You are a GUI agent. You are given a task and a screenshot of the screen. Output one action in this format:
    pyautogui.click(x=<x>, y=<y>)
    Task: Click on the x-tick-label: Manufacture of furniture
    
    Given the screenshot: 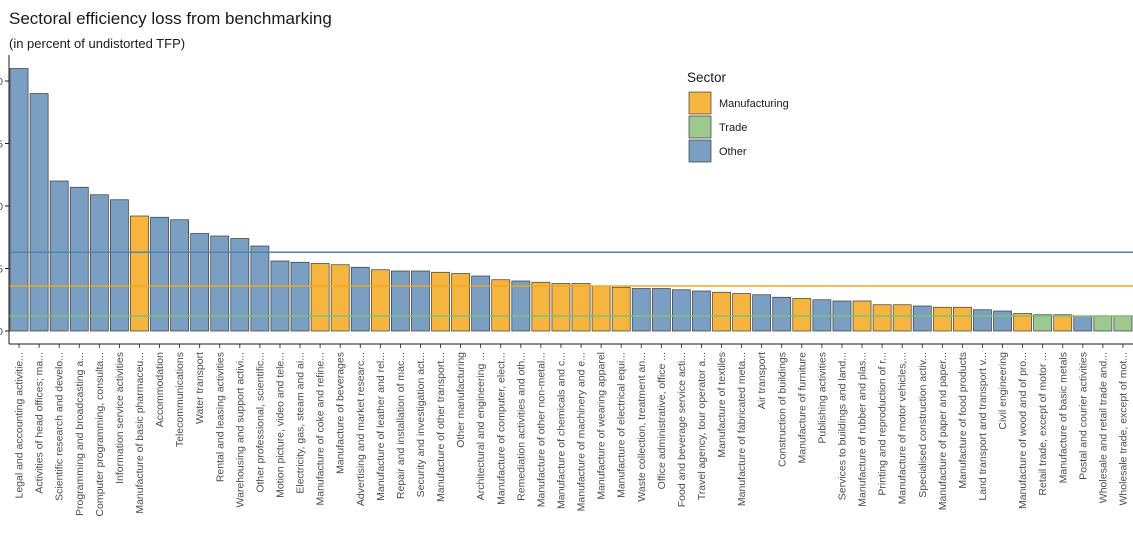 What is the action you would take?
    pyautogui.click(x=802, y=408)
    